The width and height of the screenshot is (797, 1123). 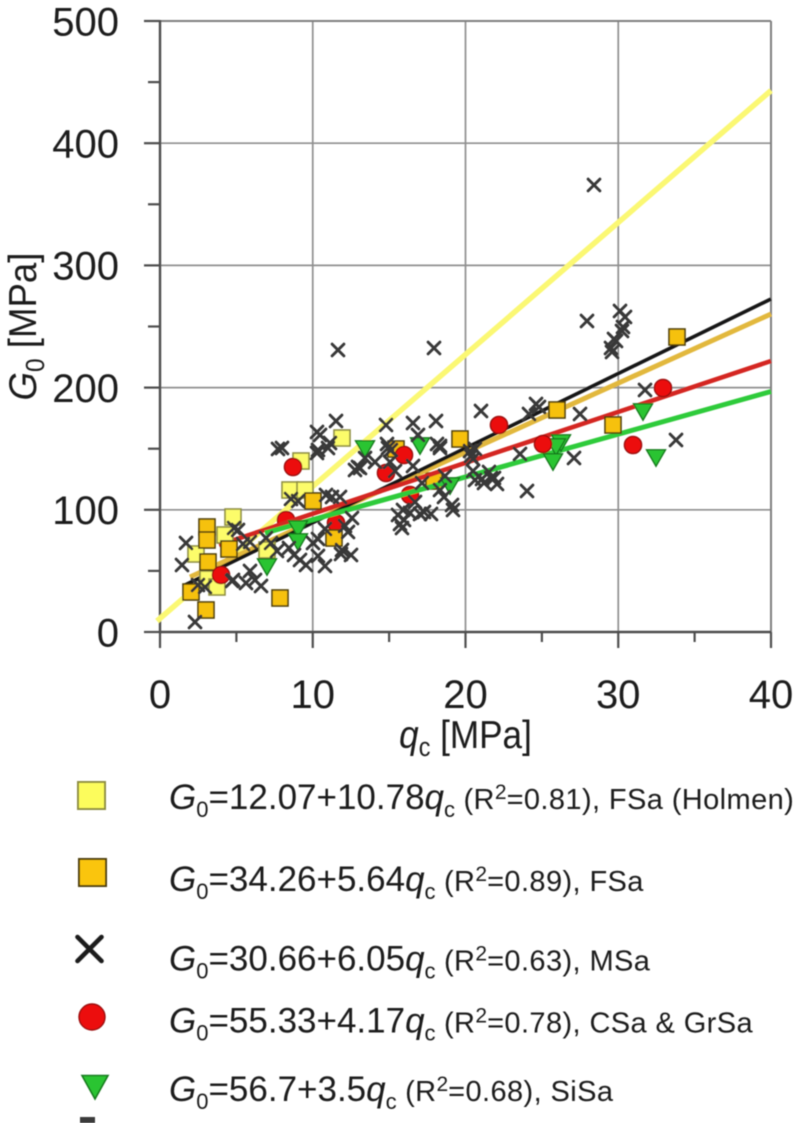 I want to click on svg-text: 40, so click(x=771, y=695).